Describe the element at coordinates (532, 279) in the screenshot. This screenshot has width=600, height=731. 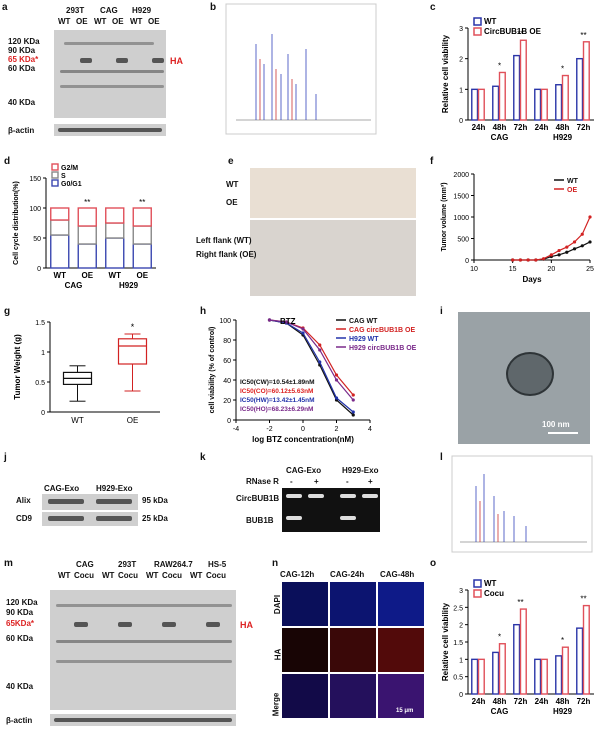
I see `x-axis-label: Days` at that location.